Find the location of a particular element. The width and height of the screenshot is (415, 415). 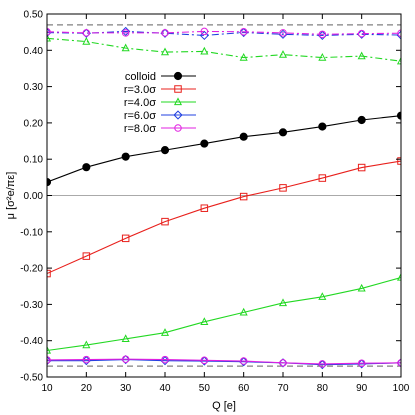

x-tick-label: 10 is located at coordinates (47, 388).